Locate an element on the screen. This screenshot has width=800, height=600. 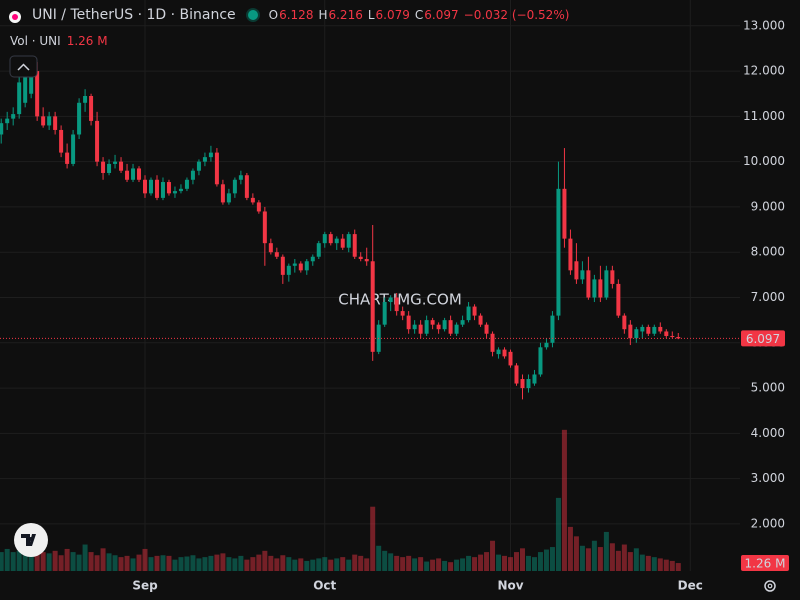
change: −0.032 (−0.52%) is located at coordinates (516, 15).